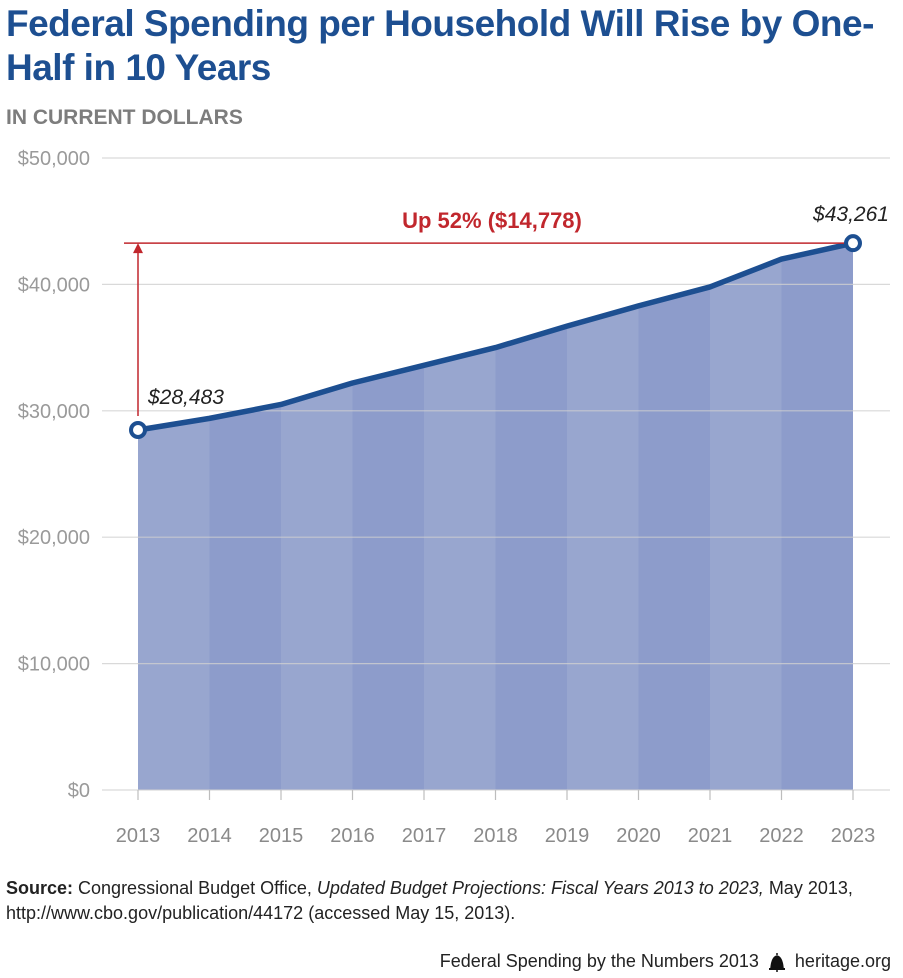  Describe the element at coordinates (495, 836) in the screenshot. I see `x-tick-label: 2018` at that location.